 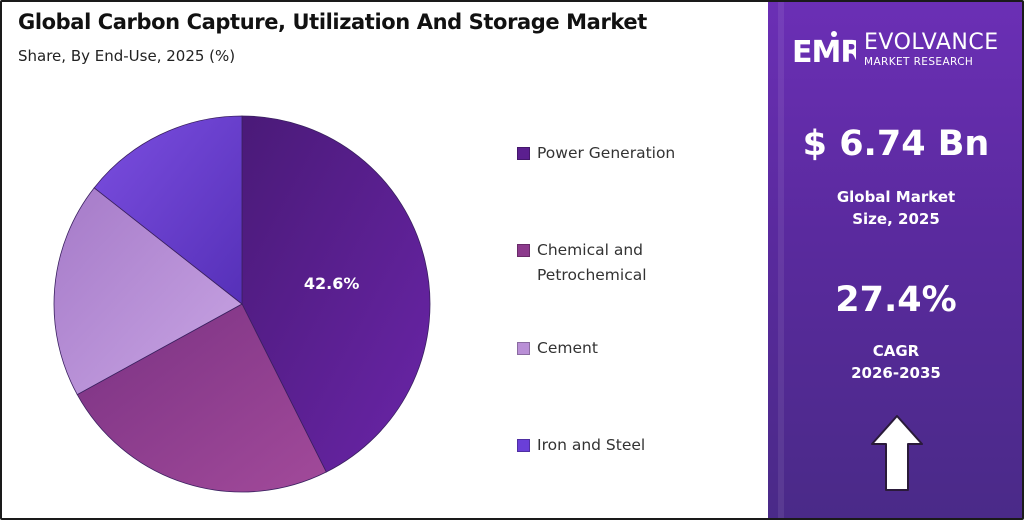 What do you see at coordinates (332, 283) in the screenshot?
I see `pie-data-label: 42.6%` at bounding box center [332, 283].